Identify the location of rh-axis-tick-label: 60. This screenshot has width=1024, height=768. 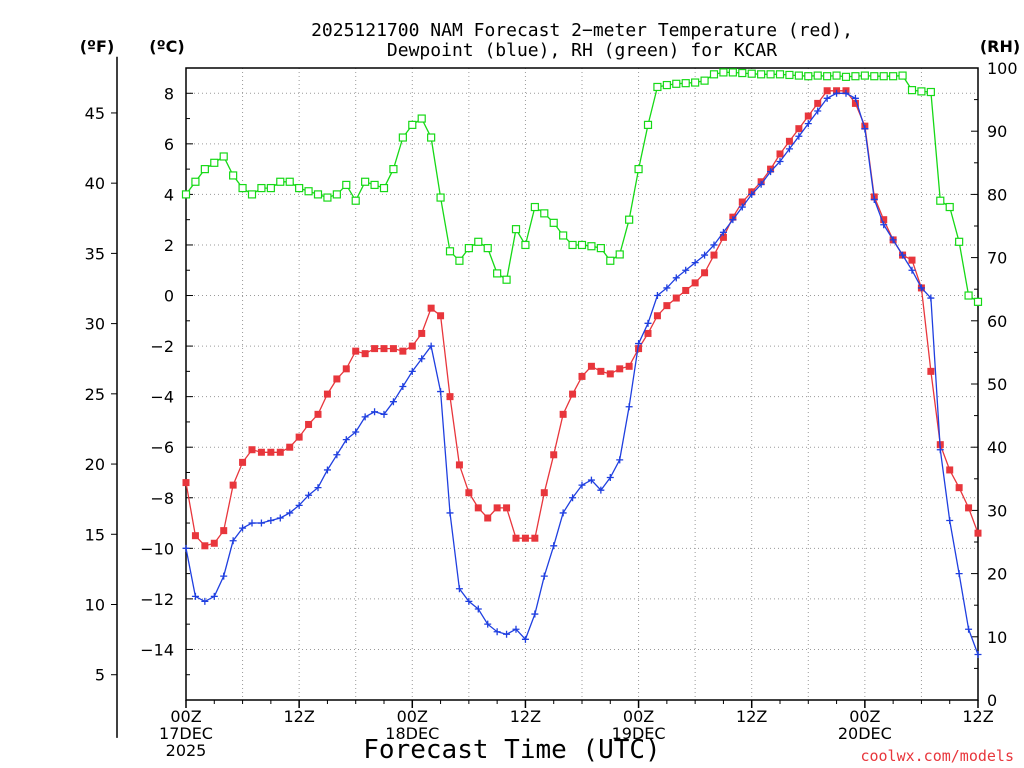
(997, 321).